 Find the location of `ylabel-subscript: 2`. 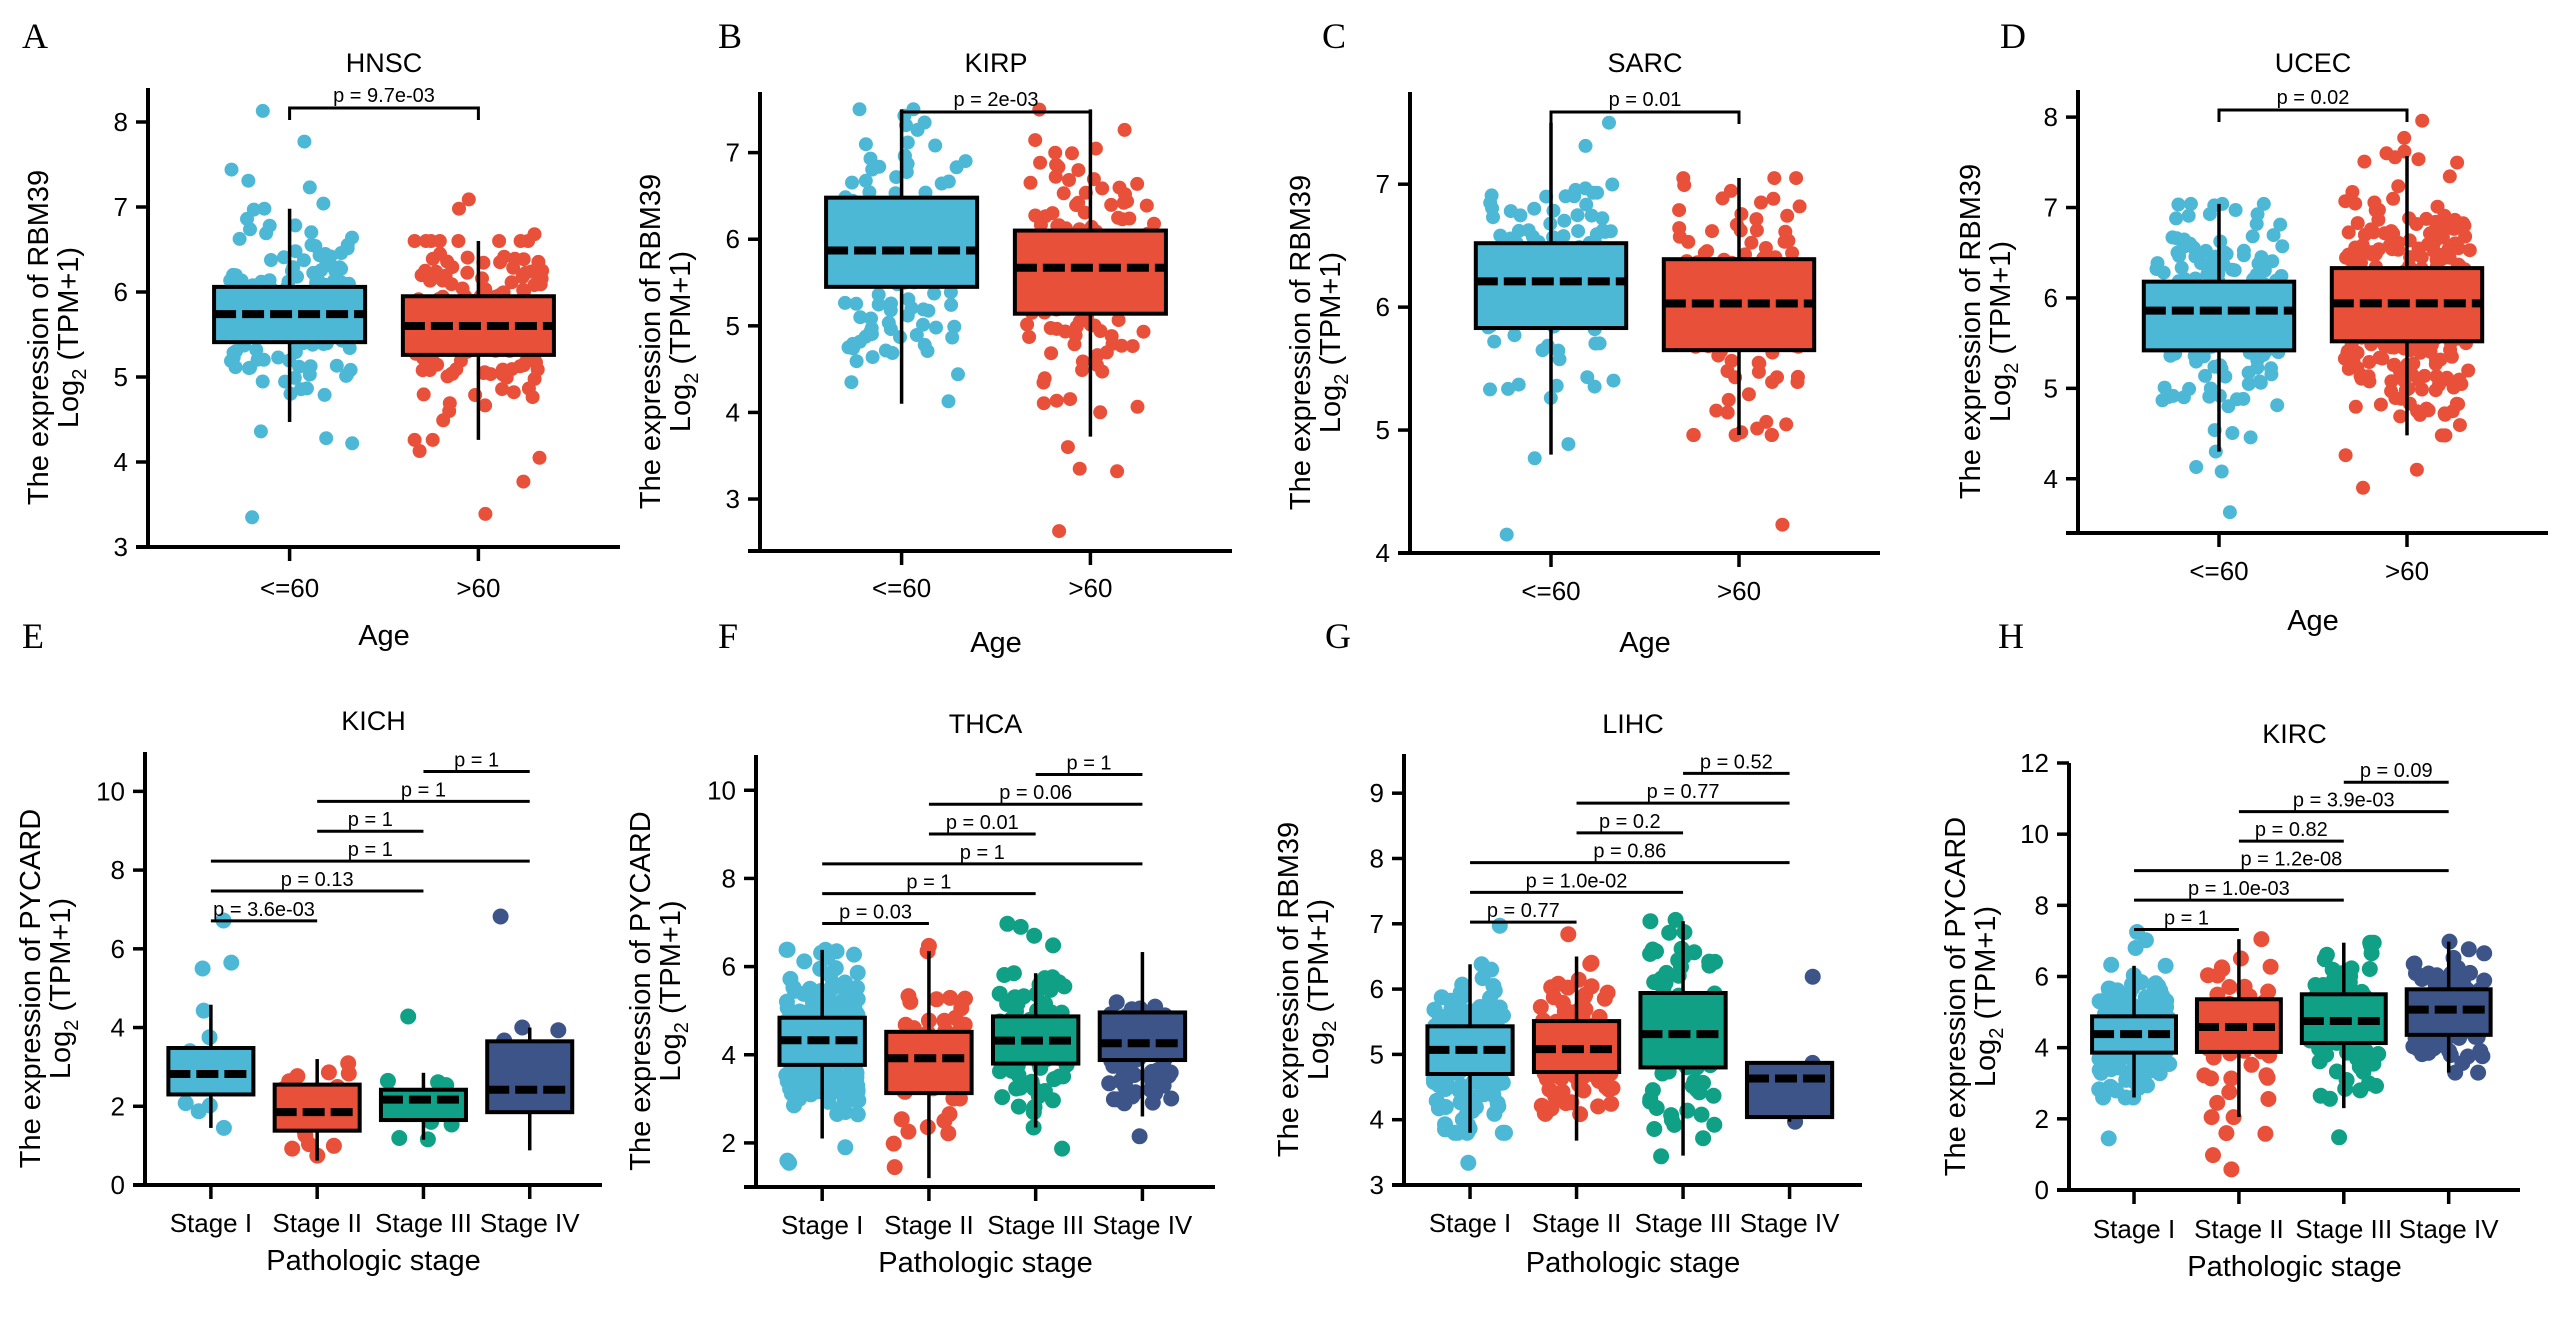

ylabel-subscript: 2 is located at coordinates (72, 1025).